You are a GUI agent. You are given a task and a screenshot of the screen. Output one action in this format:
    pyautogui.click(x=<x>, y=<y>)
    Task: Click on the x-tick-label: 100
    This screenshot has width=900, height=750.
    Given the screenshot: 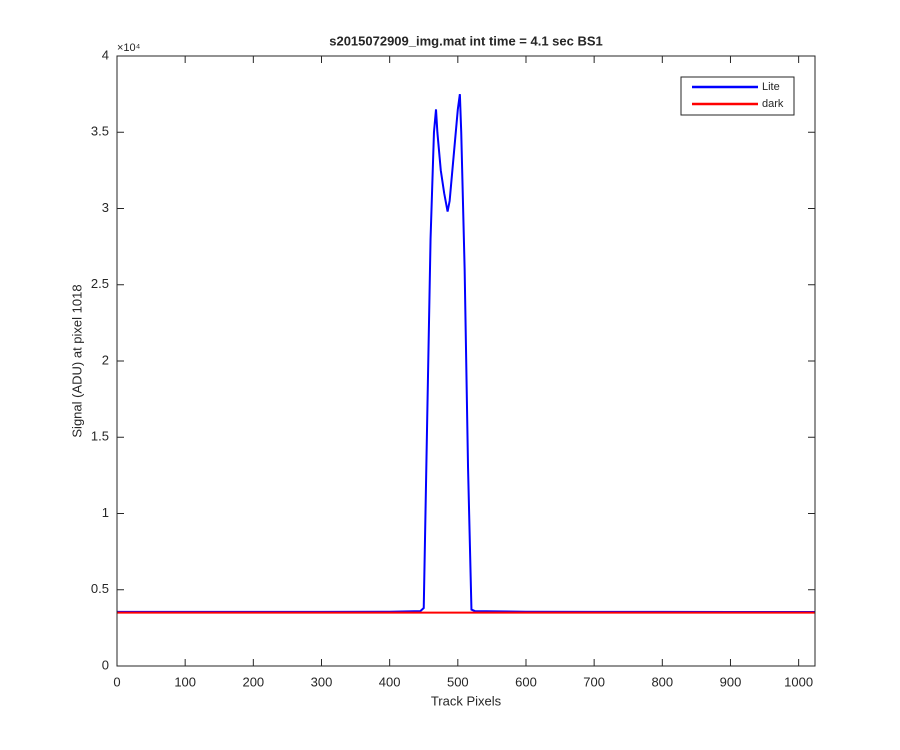 What is the action you would take?
    pyautogui.click(x=185, y=681)
    